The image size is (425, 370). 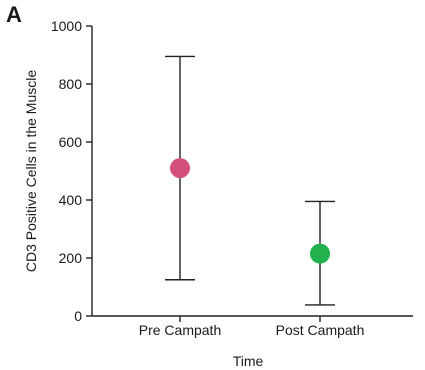 What do you see at coordinates (252, 327) in the screenshot?
I see `x-ticks: Pre Campath Post Campath` at bounding box center [252, 327].